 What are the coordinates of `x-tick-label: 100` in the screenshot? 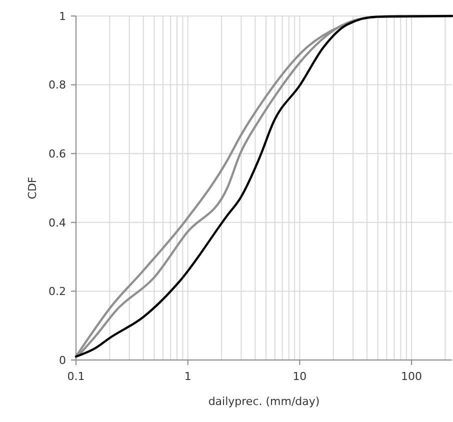 It's located at (411, 376).